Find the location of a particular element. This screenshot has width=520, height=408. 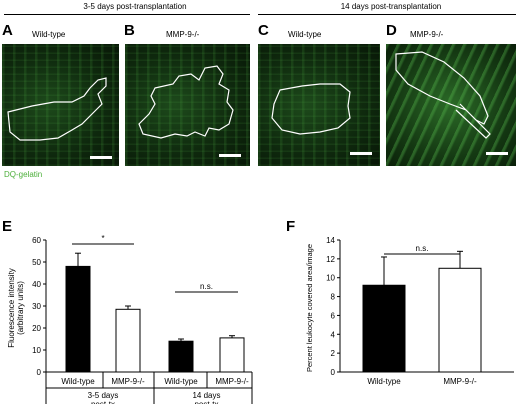

lesion-outline-c is located at coordinates (321, 119).